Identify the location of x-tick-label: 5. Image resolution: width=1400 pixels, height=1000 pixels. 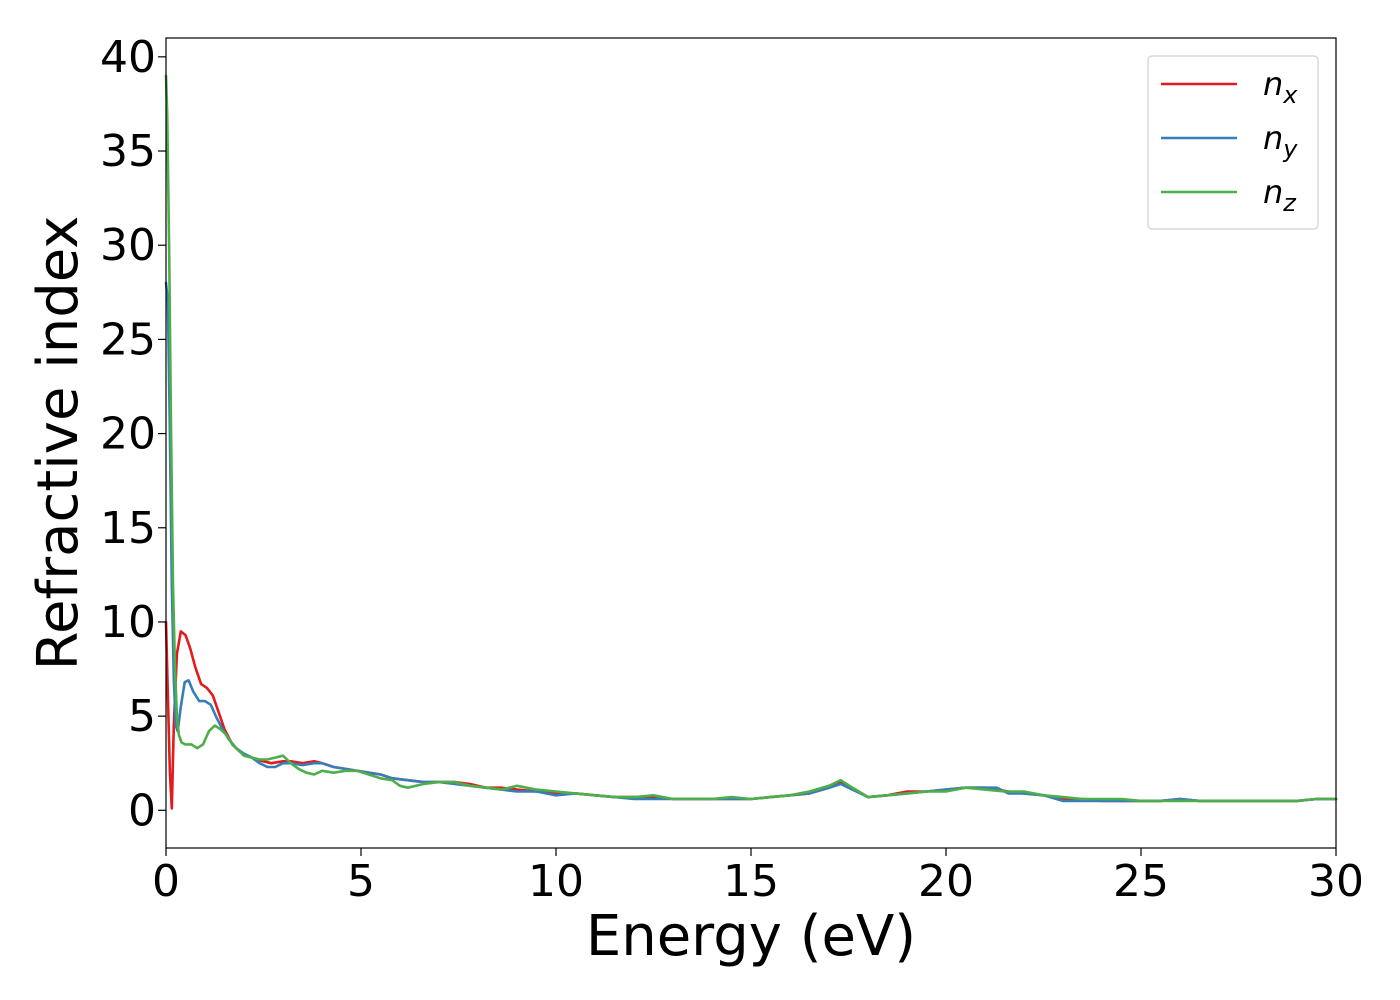
(361, 881).